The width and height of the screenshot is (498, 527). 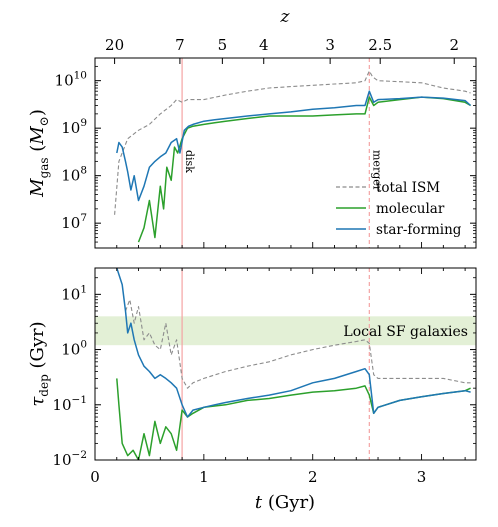 I want to click on y-tick-label: 10⁹, so click(x=74, y=127).